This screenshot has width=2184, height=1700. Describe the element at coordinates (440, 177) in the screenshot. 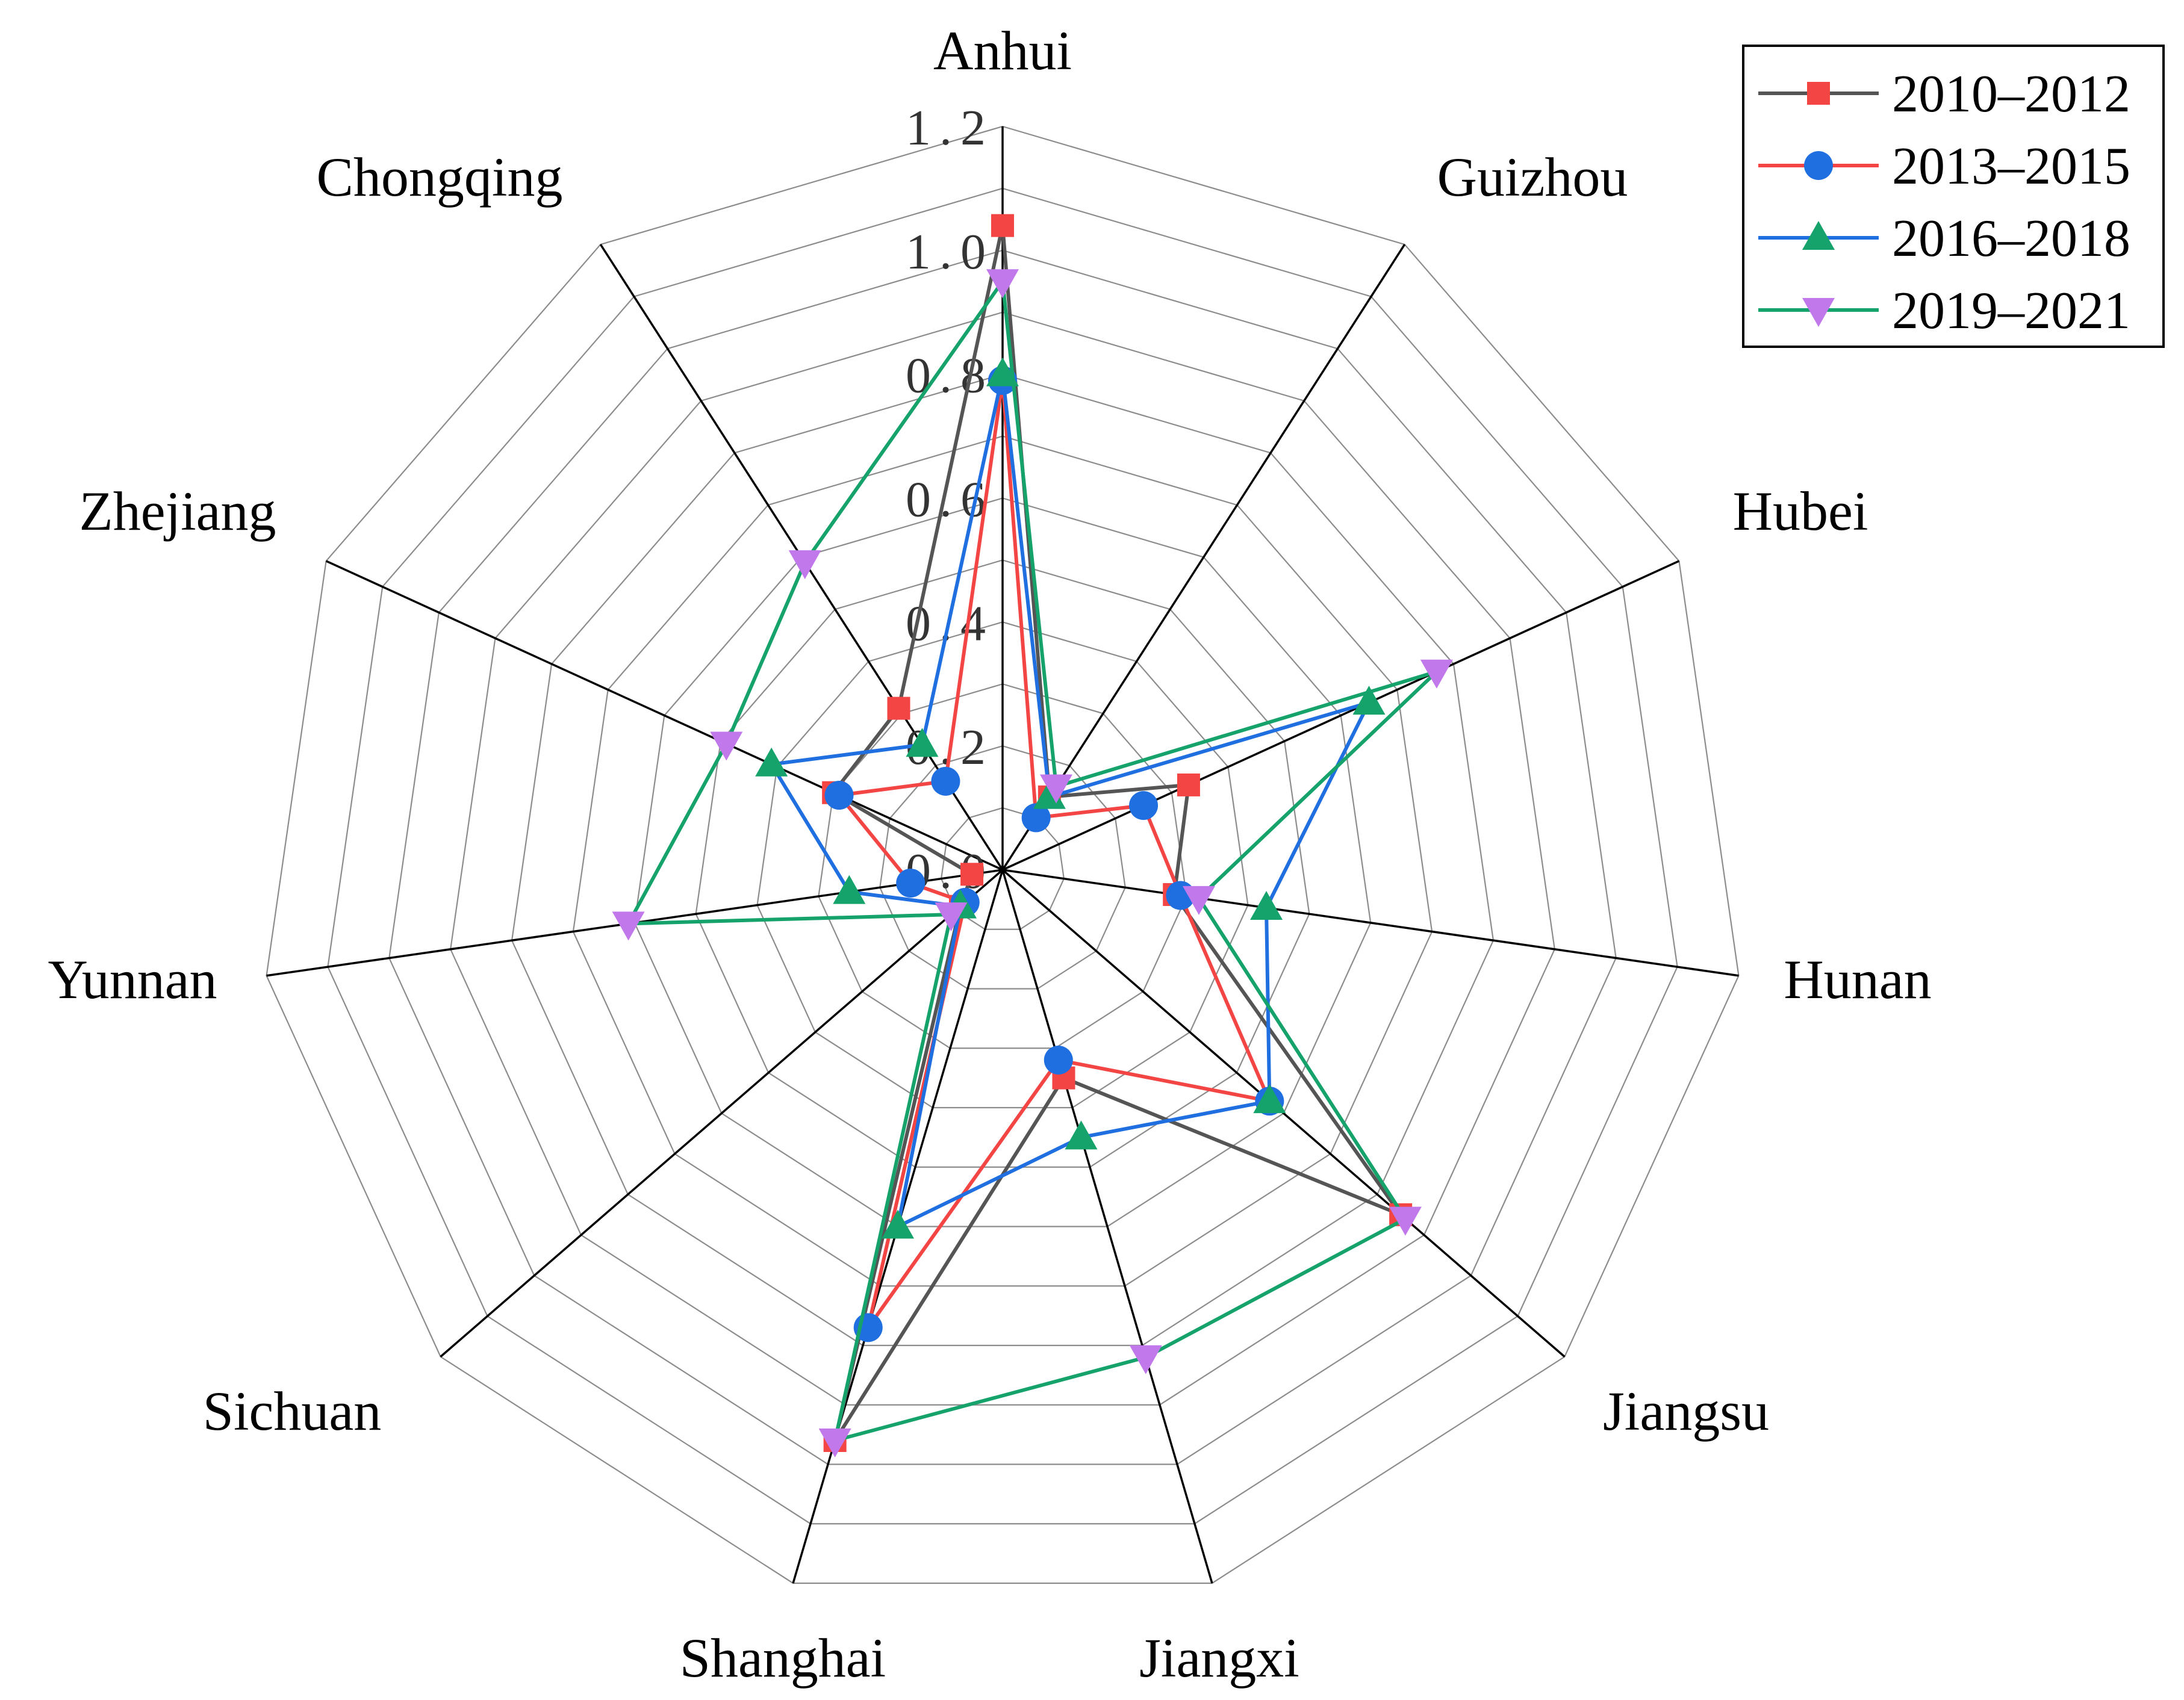

I see `axis-label-chongqing: Chongqing` at that location.